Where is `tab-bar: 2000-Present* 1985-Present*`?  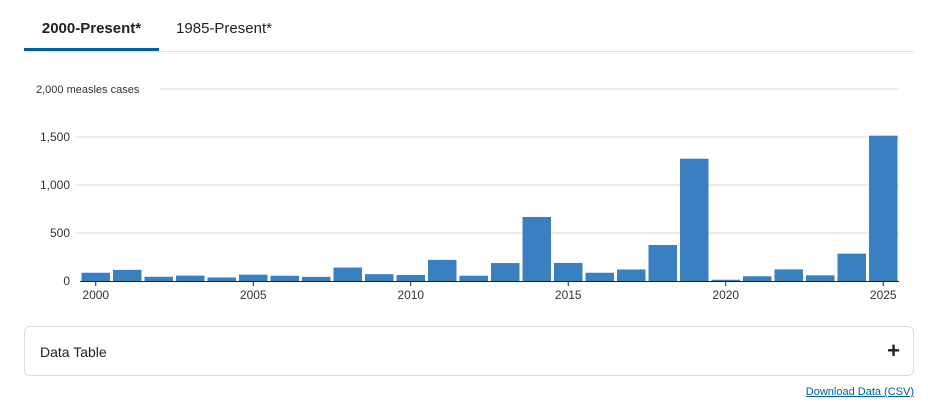
tab-bar: 2000-Present* 1985-Present* is located at coordinates (469, 26).